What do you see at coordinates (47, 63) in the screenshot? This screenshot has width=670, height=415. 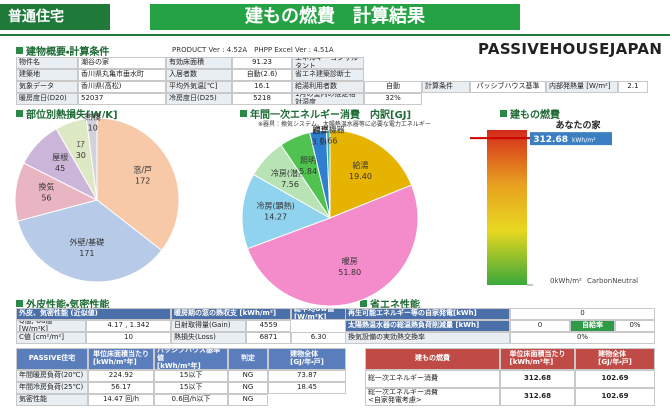 I see `table-cell: 物件名` at bounding box center [47, 63].